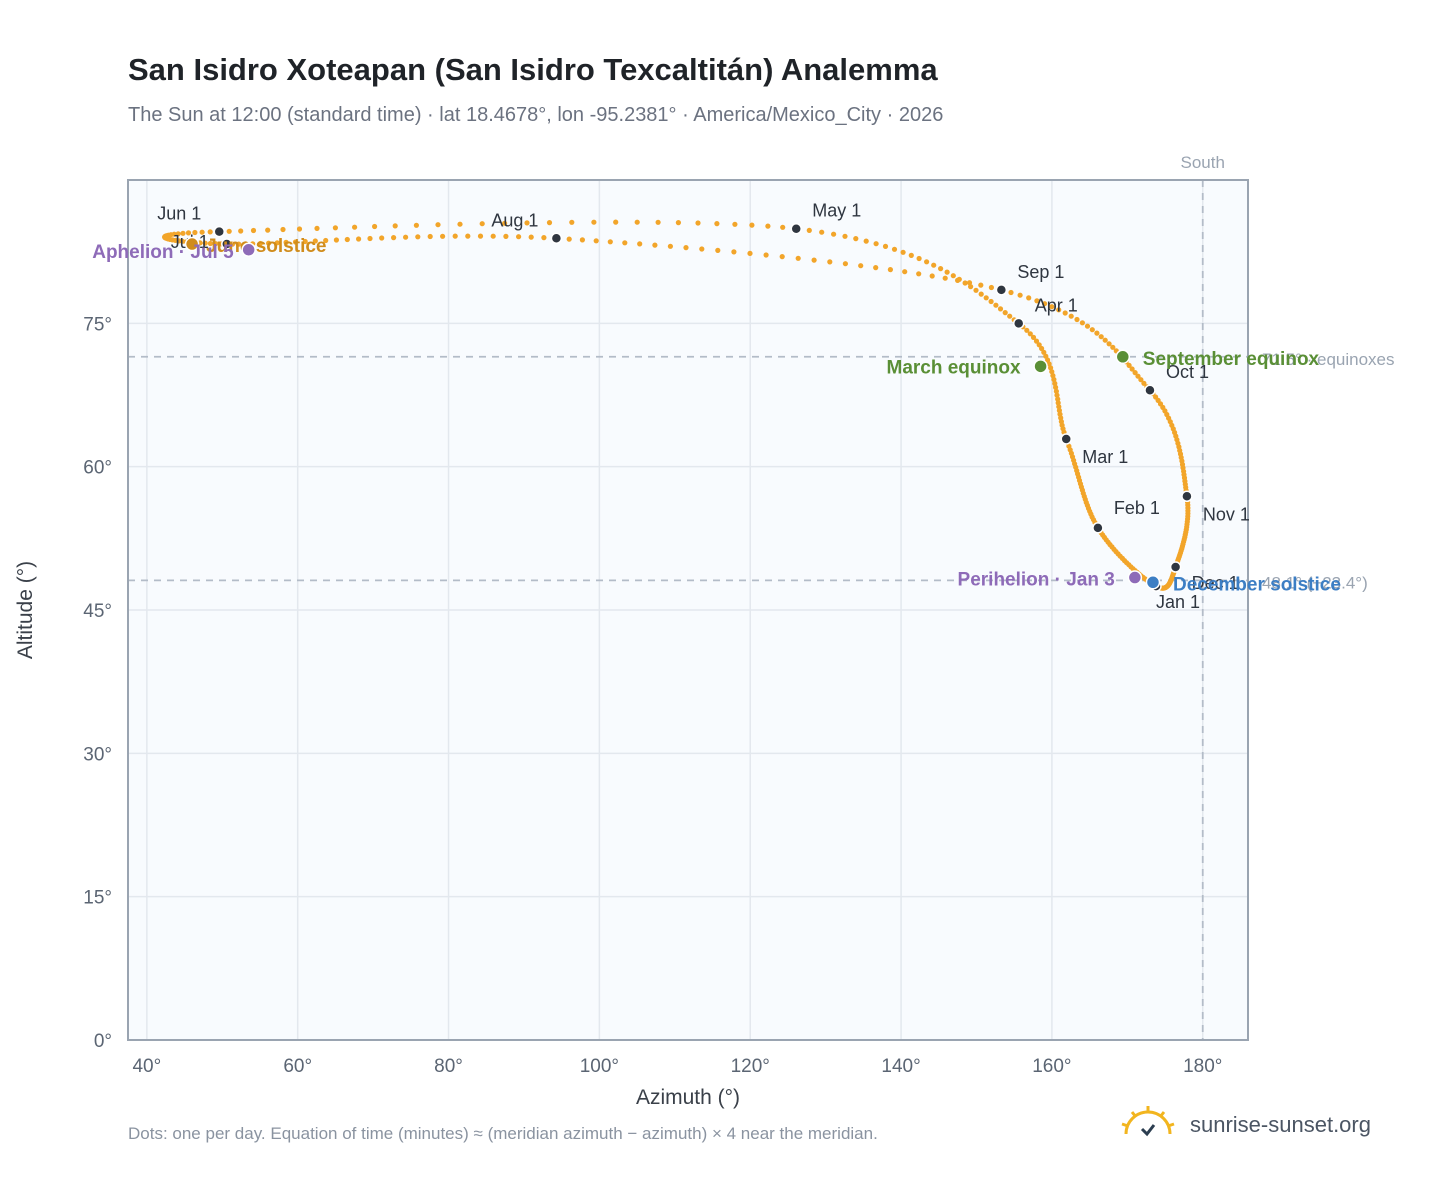 The width and height of the screenshot is (1448, 1188). I want to click on y-tick-label: 15°, so click(97, 898).